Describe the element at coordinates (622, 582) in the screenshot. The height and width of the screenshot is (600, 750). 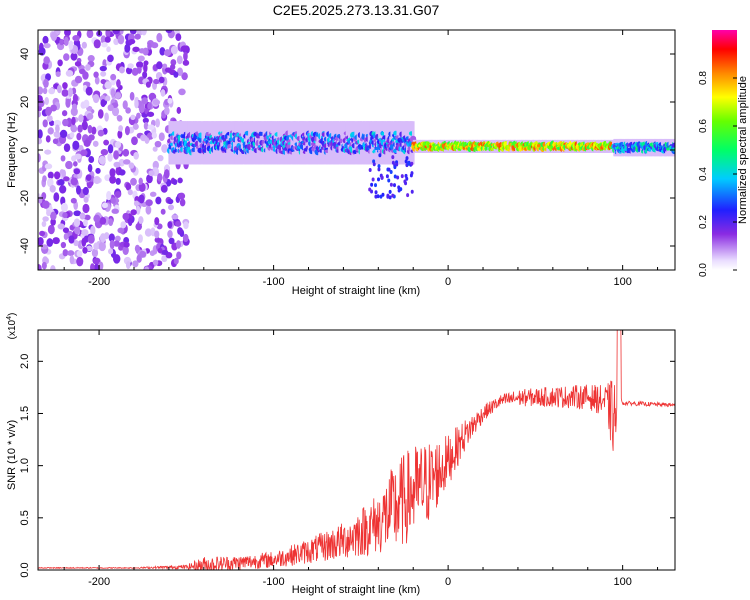
I see `snr-xtick-label: 100` at that location.